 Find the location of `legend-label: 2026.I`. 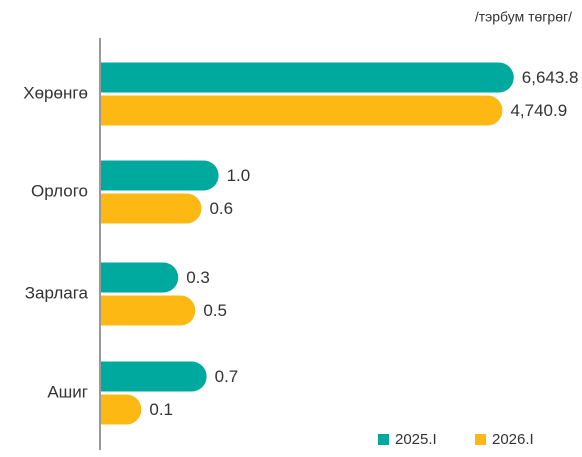

legend-label: 2026.I is located at coordinates (513, 439).